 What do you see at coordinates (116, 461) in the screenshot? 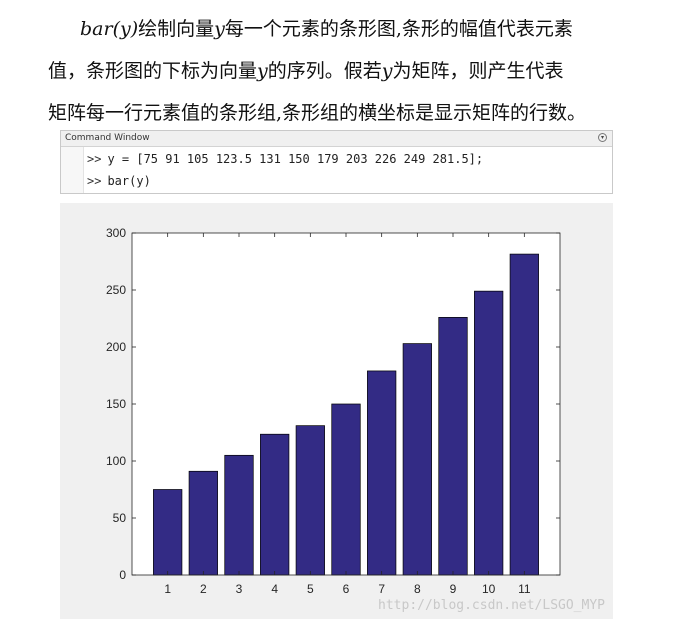
I see `y-tick-label: 100` at bounding box center [116, 461].